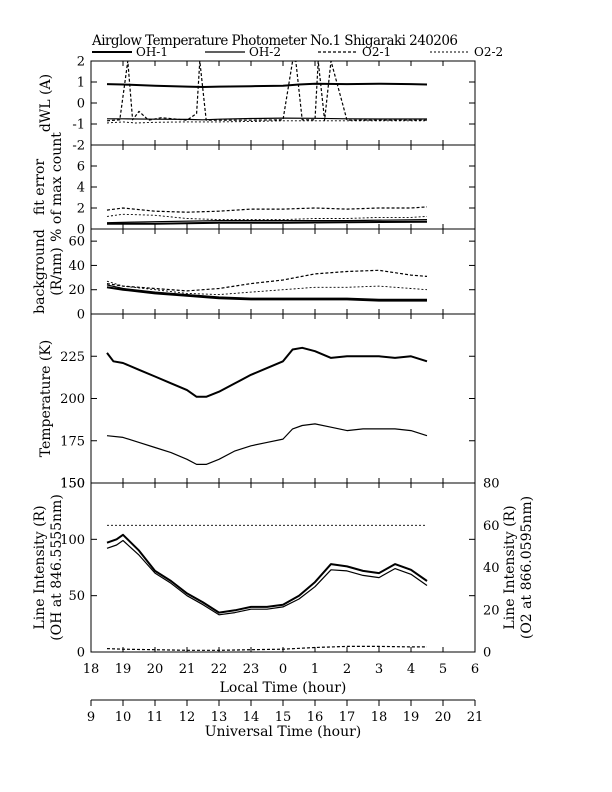  Describe the element at coordinates (219, 717) in the screenshot. I see `x-universal-tick-label: 13` at that location.